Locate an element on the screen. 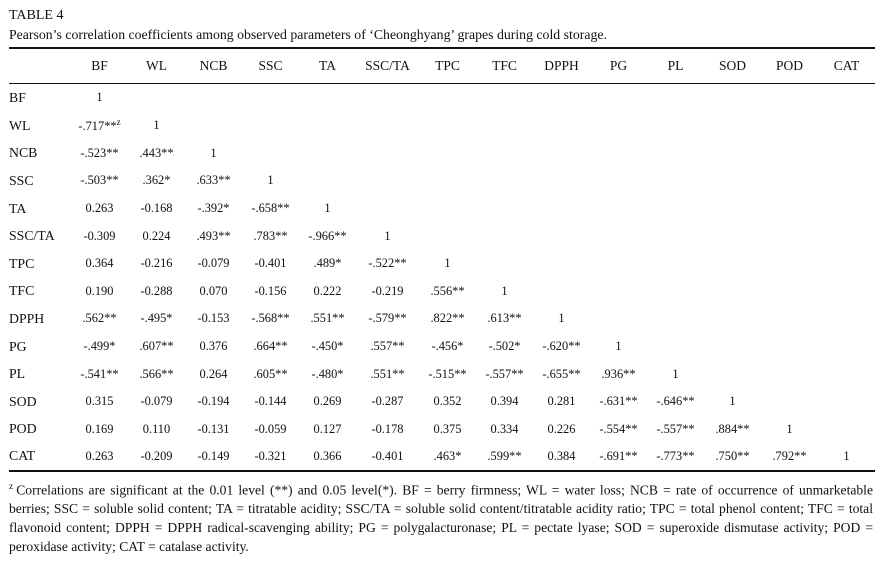 The height and width of the screenshot is (566, 882). correlation-cell: .443** is located at coordinates (156, 152).